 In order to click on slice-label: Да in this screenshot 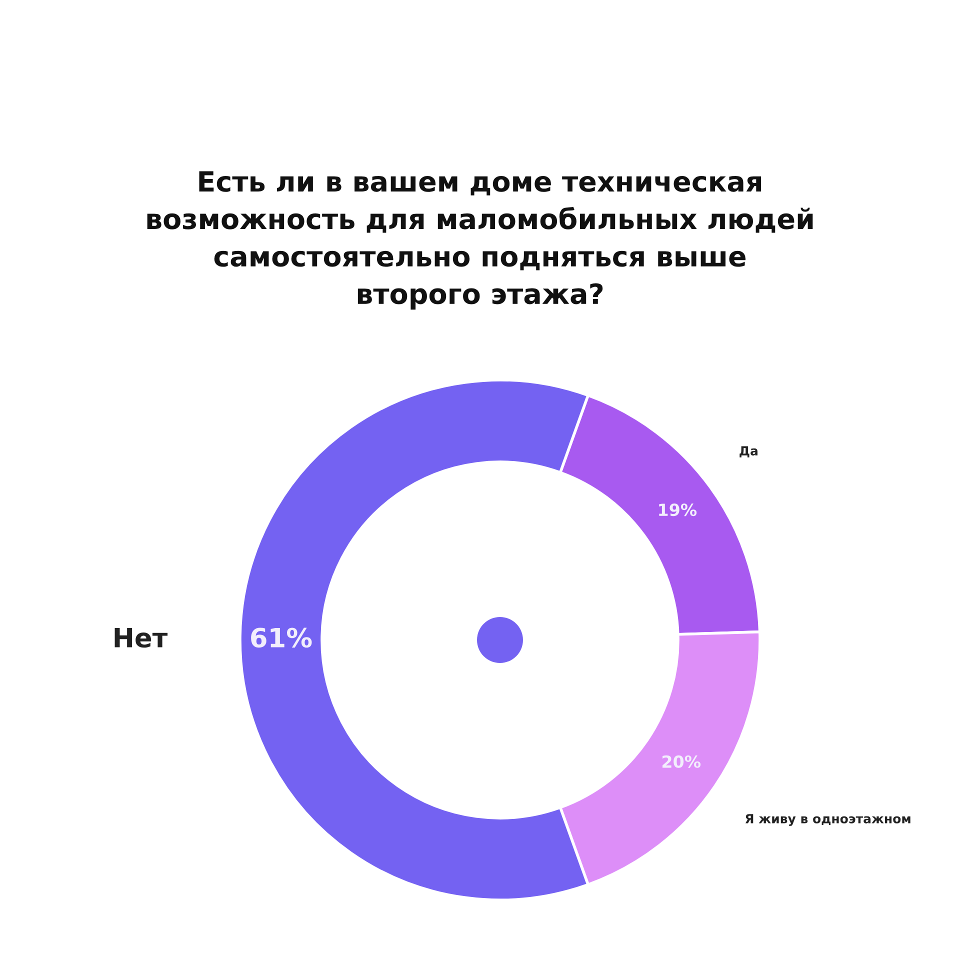, I will do `click(749, 452)`.